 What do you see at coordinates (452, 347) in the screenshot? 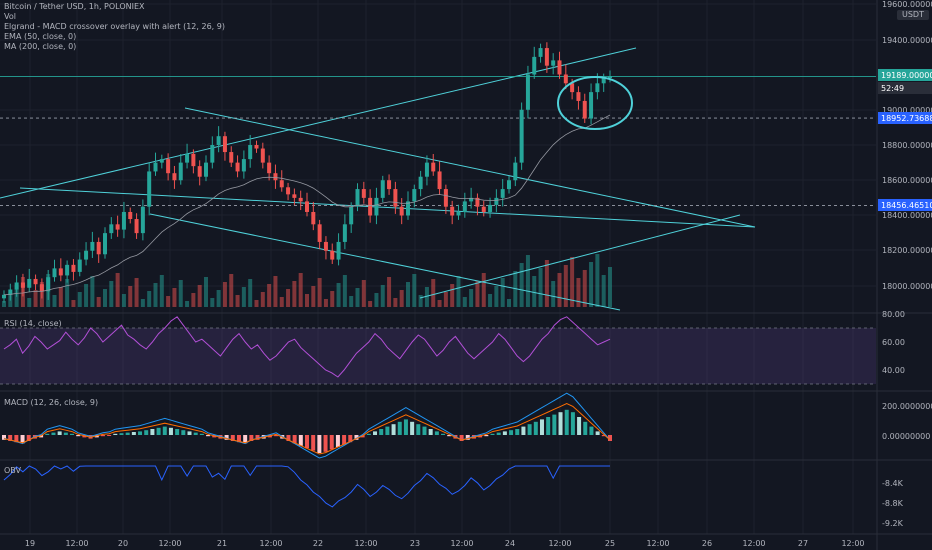
I see `rsi-pane: 80.00 60.00 40.00` at bounding box center [452, 347].